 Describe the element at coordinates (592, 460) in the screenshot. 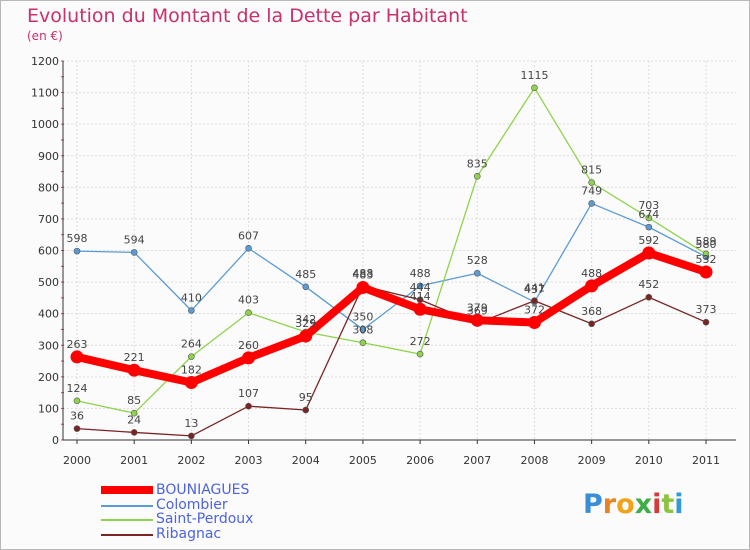

I see `x-tick-label: 2009` at that location.